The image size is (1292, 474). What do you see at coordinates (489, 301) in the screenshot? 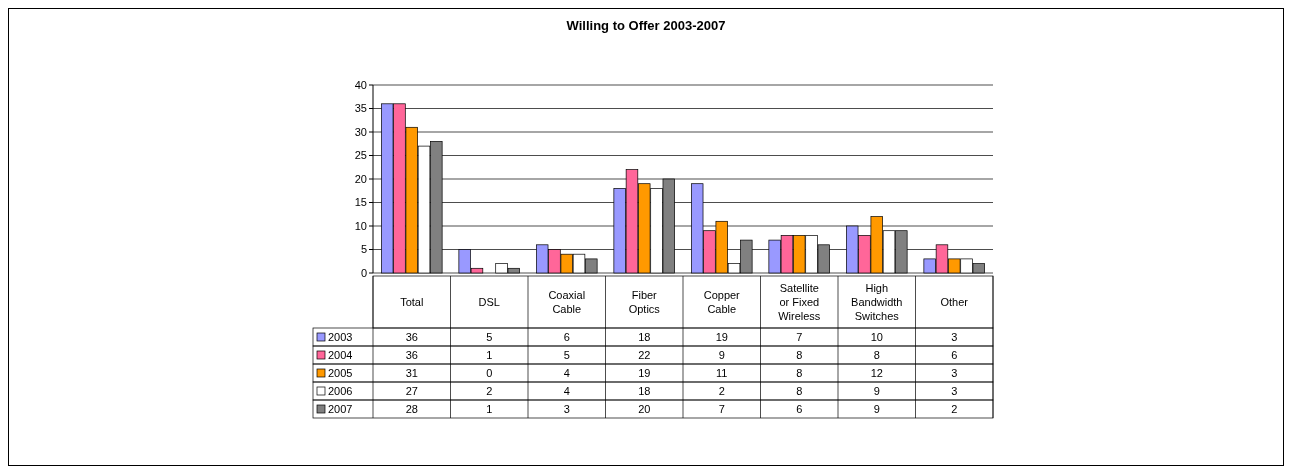
I see `x-tick-label: DSL` at bounding box center [489, 301].